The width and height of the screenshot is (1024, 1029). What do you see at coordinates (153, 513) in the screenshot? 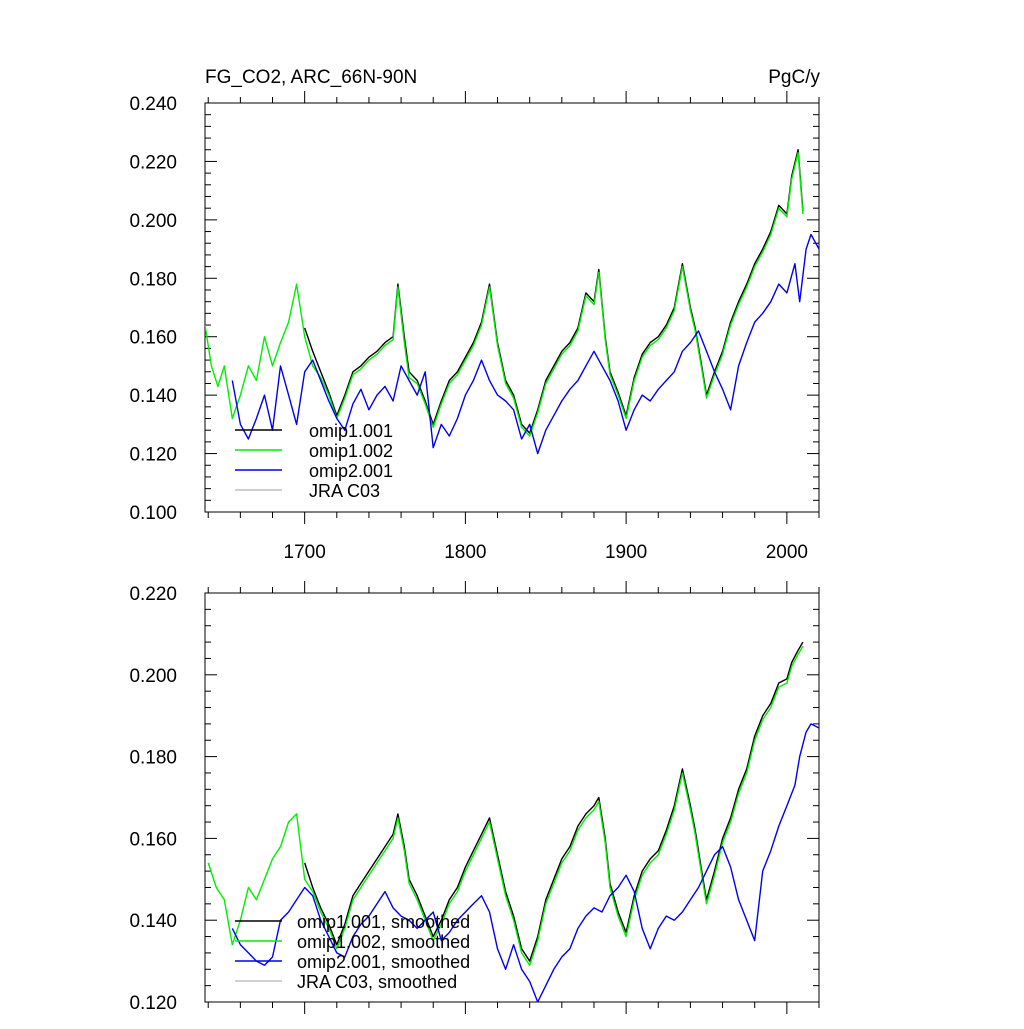
I see `y-tick-label: 0.100` at bounding box center [153, 513].